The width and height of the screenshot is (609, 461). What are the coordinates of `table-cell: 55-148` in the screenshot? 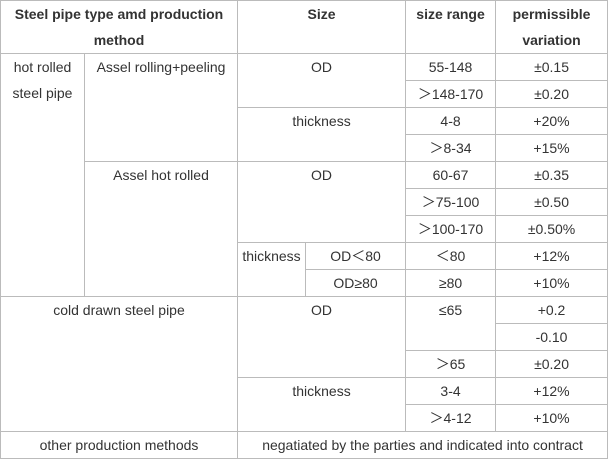 It's located at (451, 67).